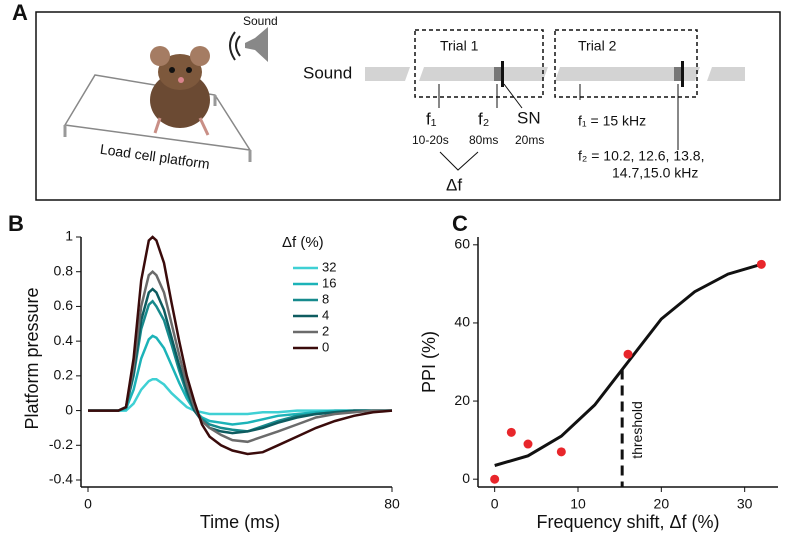 The height and width of the screenshot is (537, 800). I want to click on threshold-label: threshold, so click(637, 430).